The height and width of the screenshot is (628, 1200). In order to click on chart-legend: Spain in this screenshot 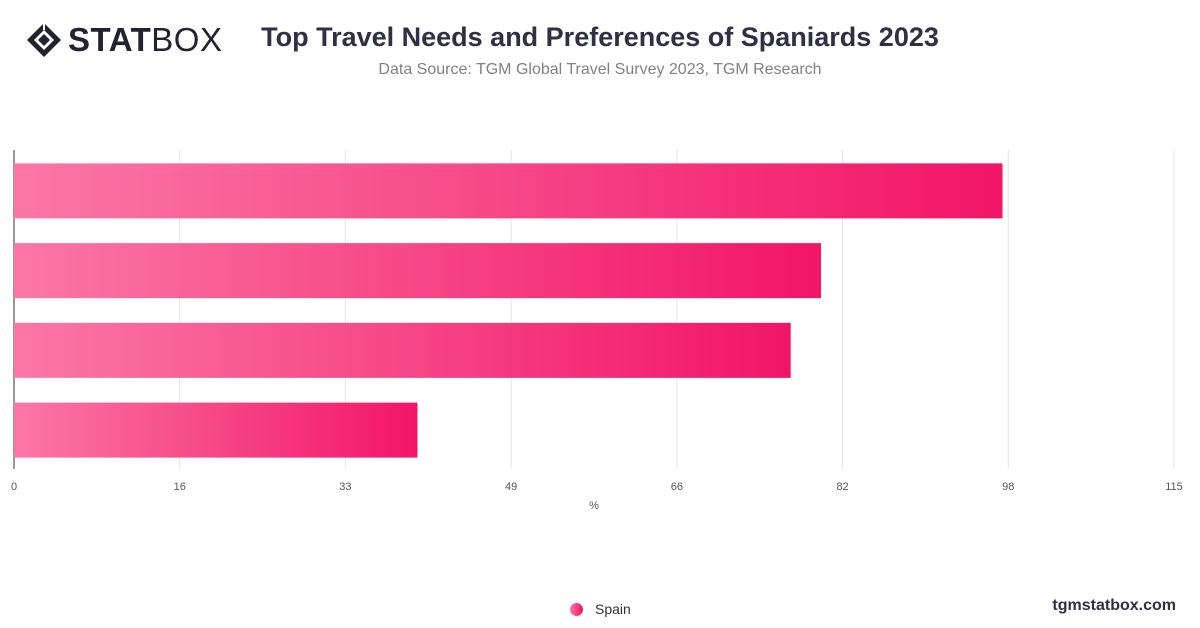, I will do `click(600, 609)`.